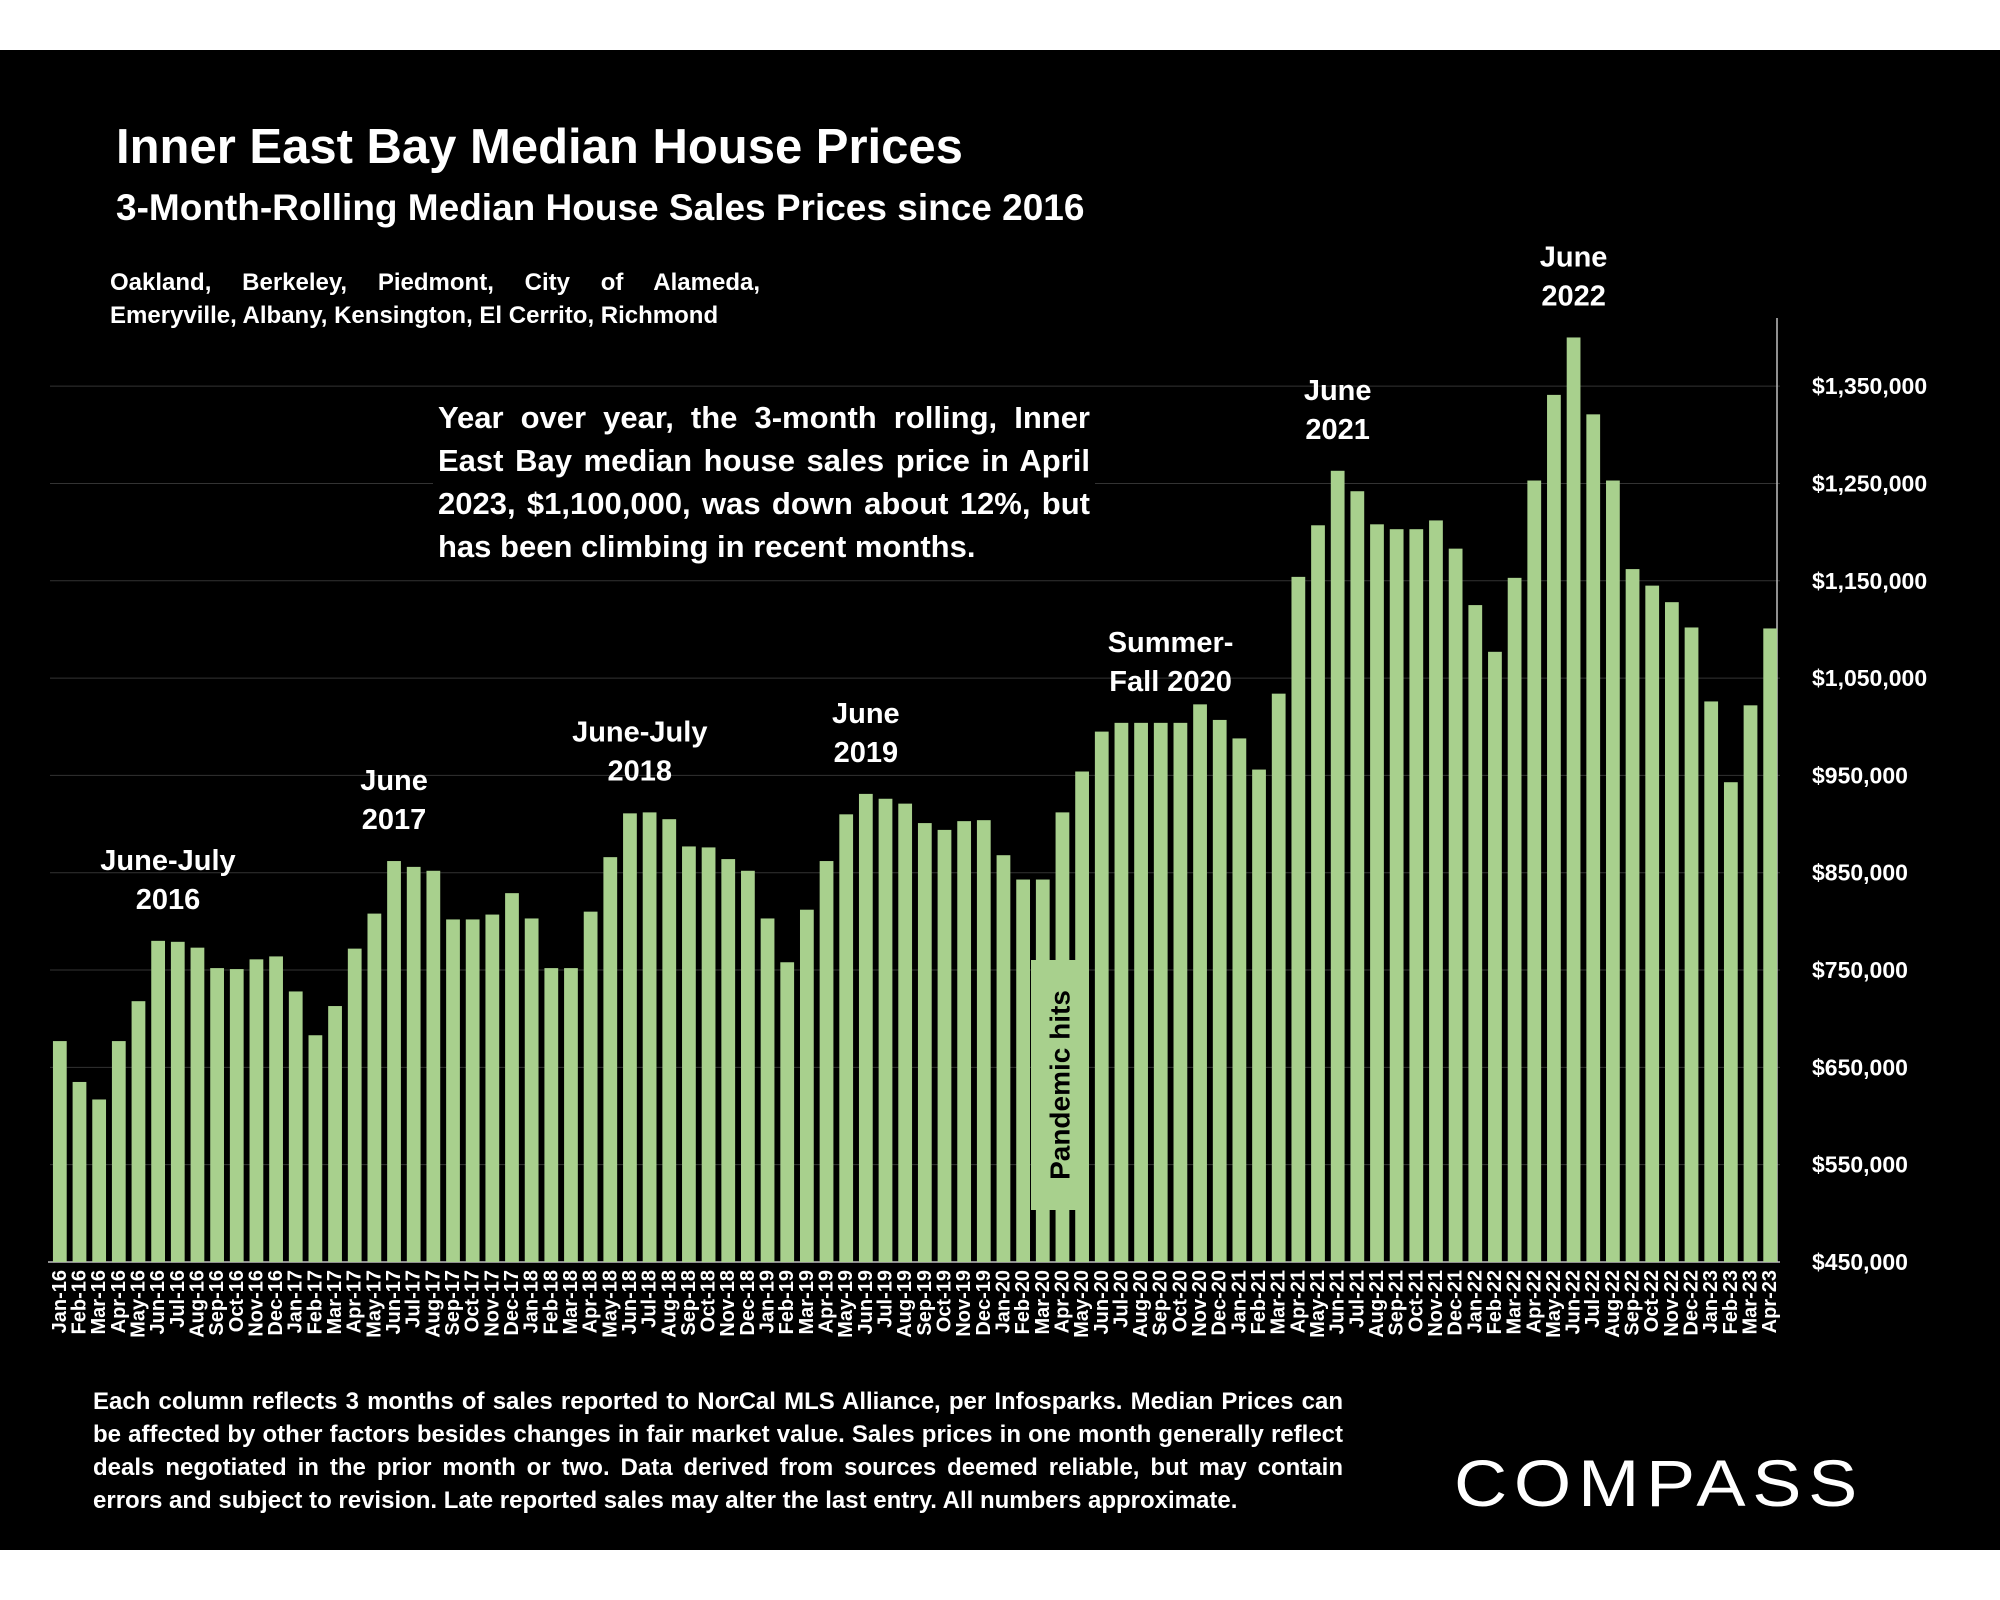 The width and height of the screenshot is (2000, 1600). I want to click on x-tick-label: May-19, so click(846, 1304).